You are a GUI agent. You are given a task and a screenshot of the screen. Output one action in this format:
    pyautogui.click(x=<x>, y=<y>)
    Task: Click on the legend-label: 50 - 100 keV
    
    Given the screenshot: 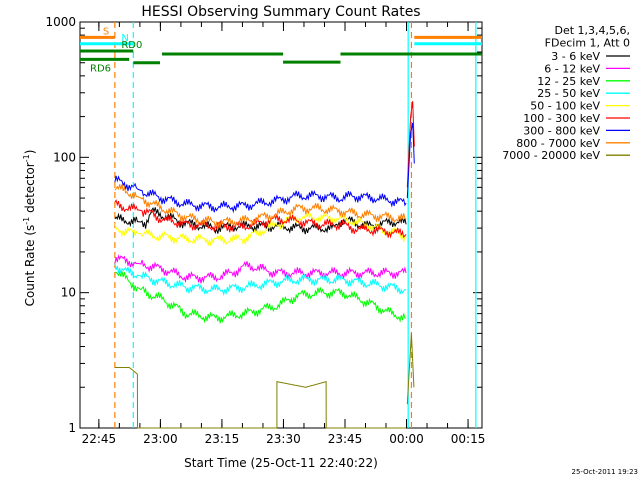 What is the action you would take?
    pyautogui.click(x=565, y=106)
    